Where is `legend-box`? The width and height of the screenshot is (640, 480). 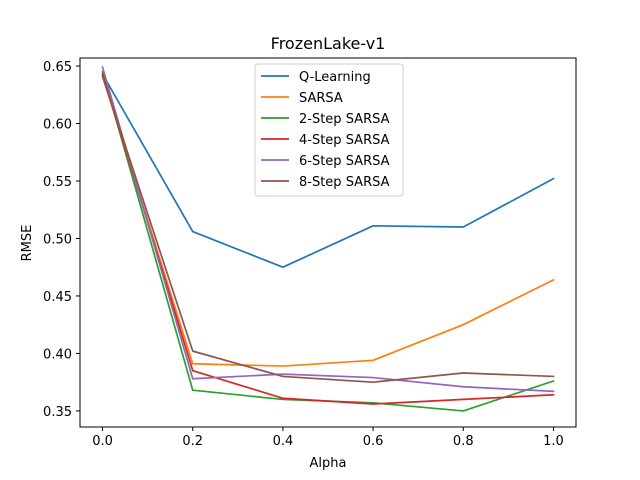
legend-box is located at coordinates (329, 130).